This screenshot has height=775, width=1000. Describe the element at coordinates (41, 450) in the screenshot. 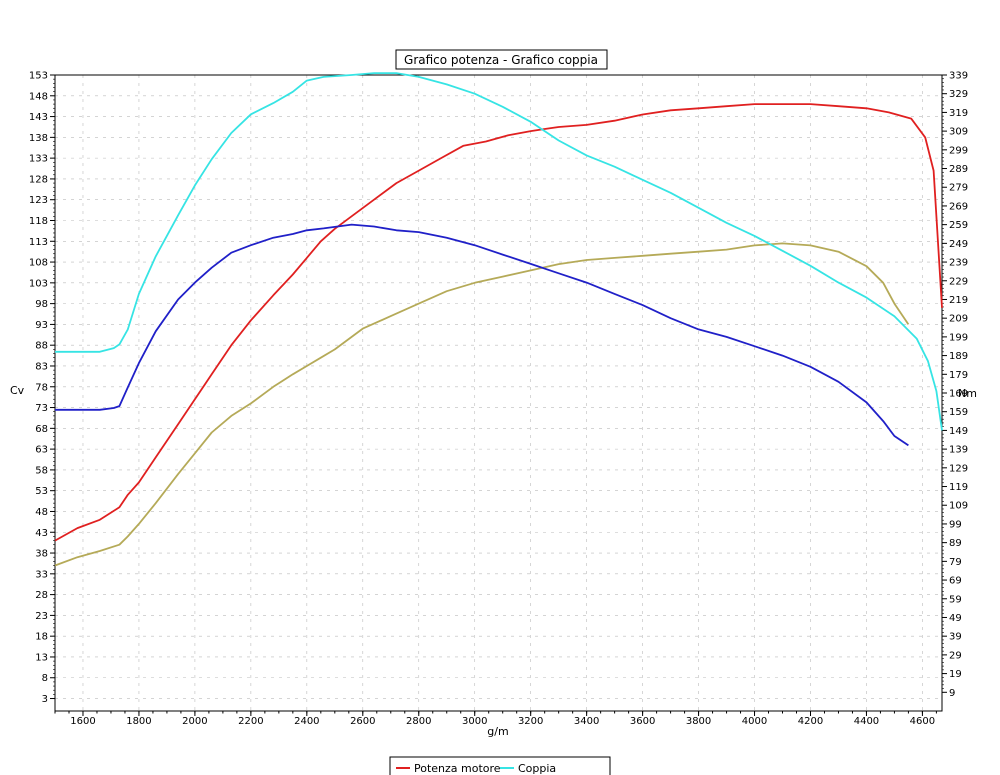

I see `y-left-tick-label: 63` at that location.